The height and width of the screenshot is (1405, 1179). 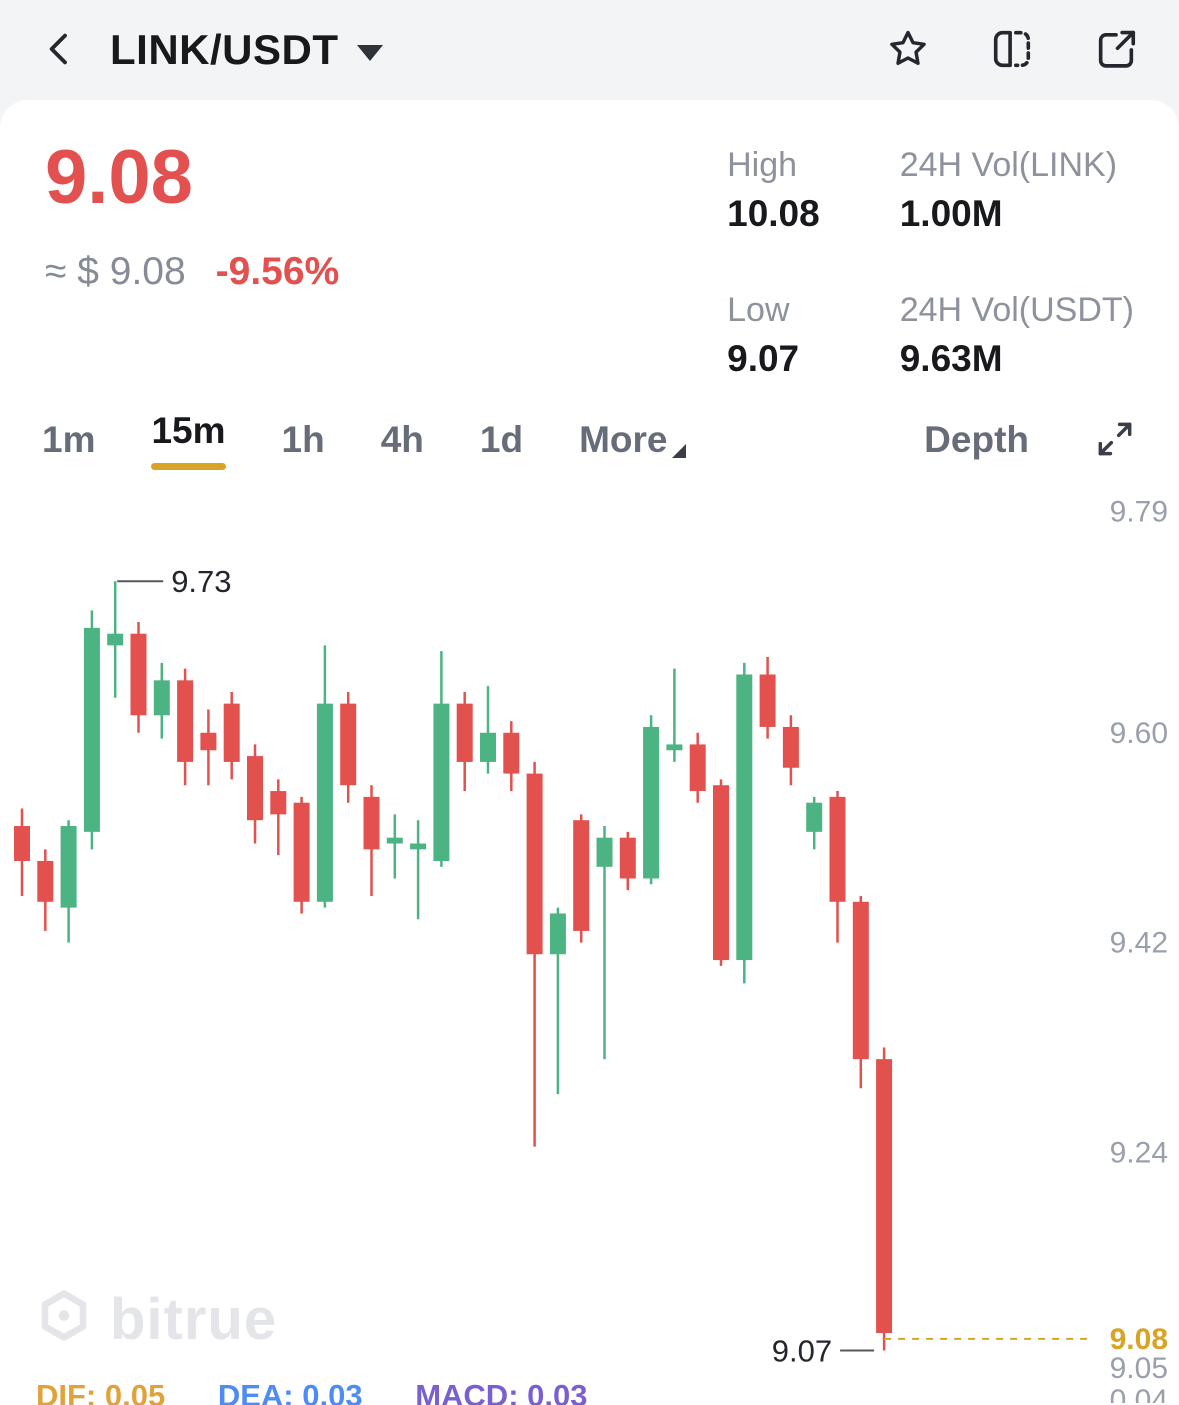 I want to click on back-button, so click(x=60, y=50).